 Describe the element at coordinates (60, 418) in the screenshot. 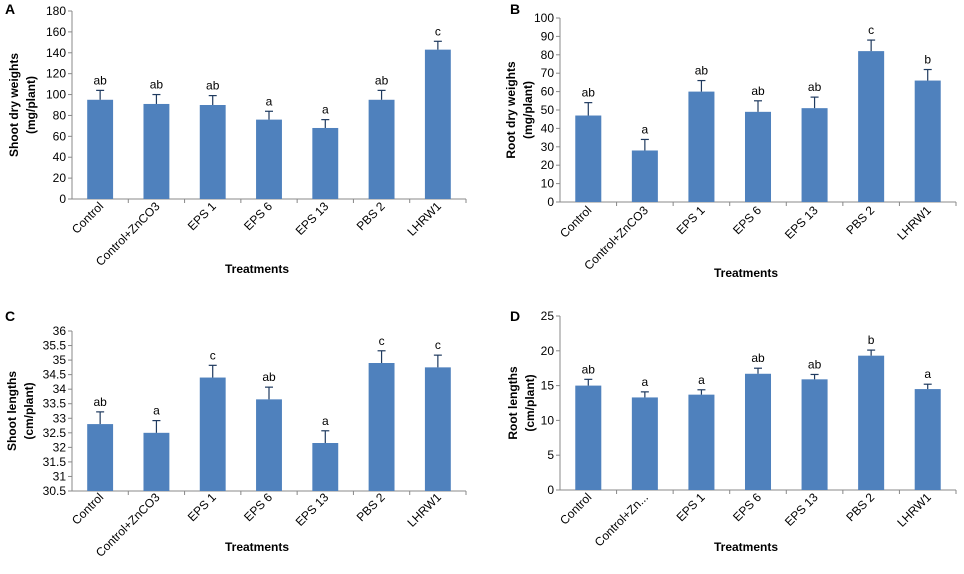

I see `panel-c-y-tick-label: 33` at that location.